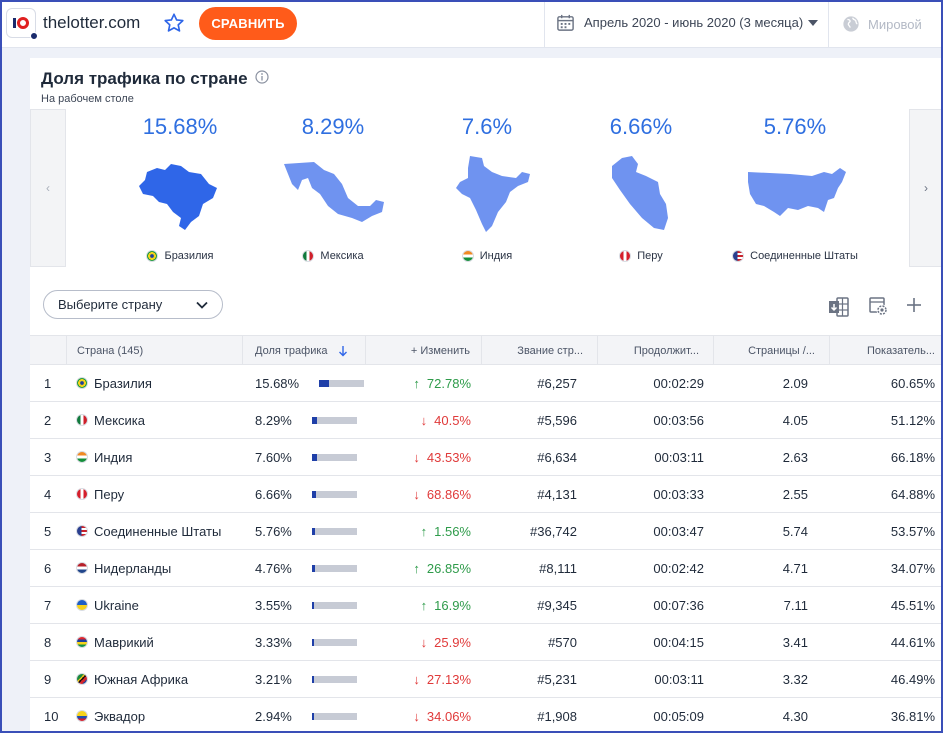 The height and width of the screenshot is (733, 943). What do you see at coordinates (34, 36) in the screenshot?
I see `status-dot` at bounding box center [34, 36].